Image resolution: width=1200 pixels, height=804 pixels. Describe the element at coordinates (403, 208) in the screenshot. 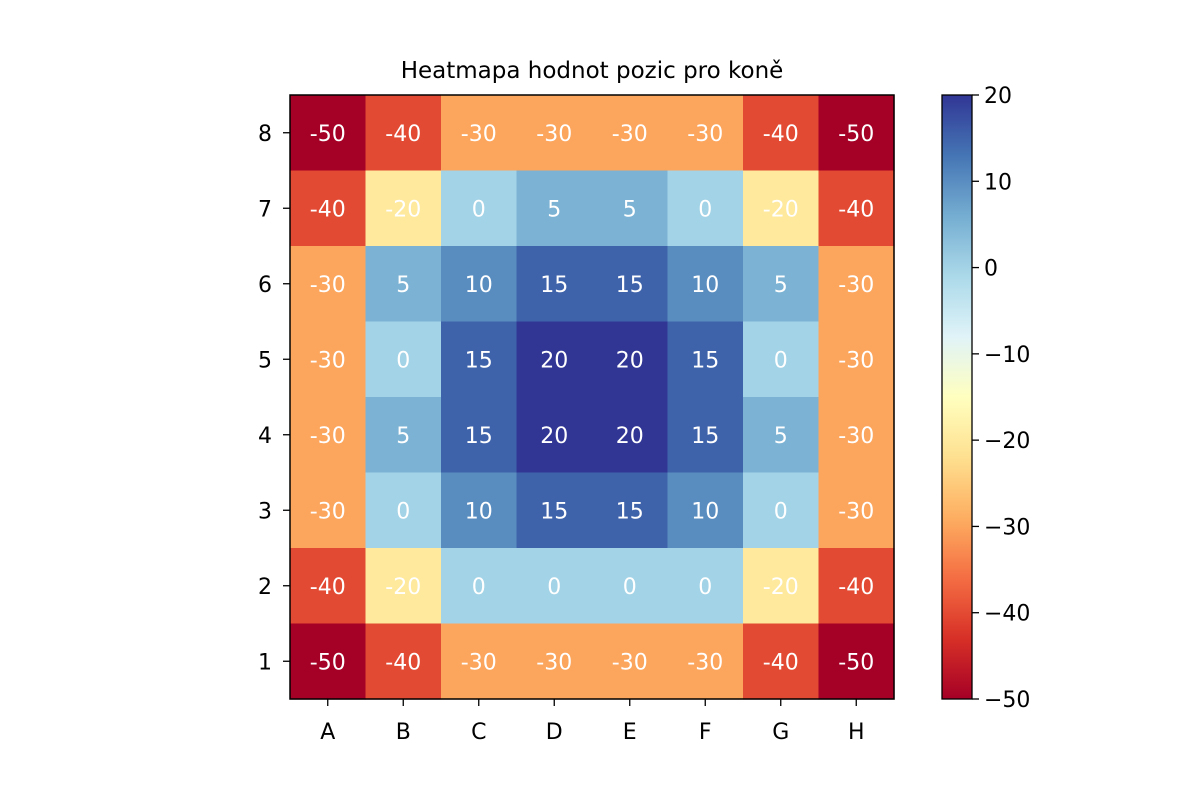

I see `heatmap-cell-B7` at that location.